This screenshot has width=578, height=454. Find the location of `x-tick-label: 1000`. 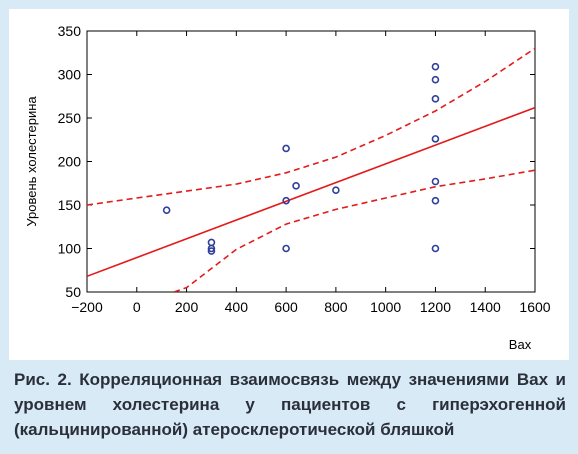

x-tick-label: 1000 is located at coordinates (385, 307).